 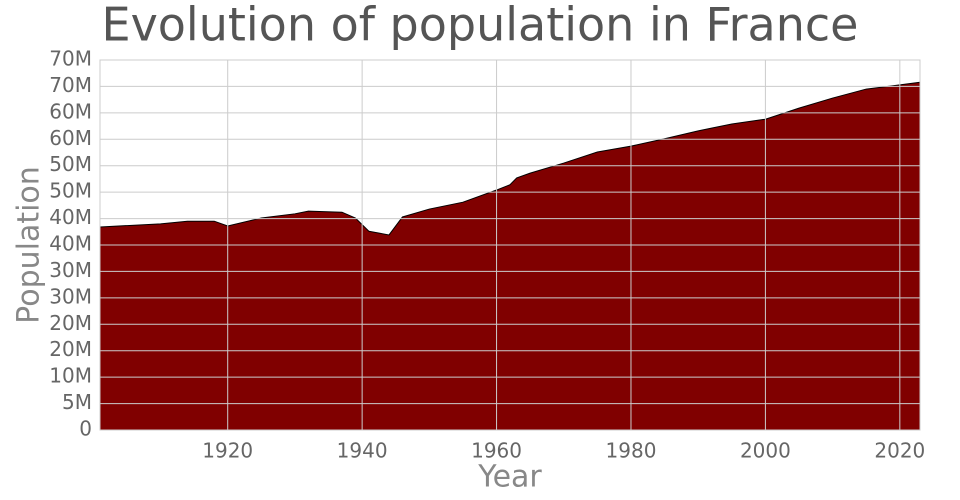 I want to click on x-tick-label: 1960, so click(x=496, y=451).